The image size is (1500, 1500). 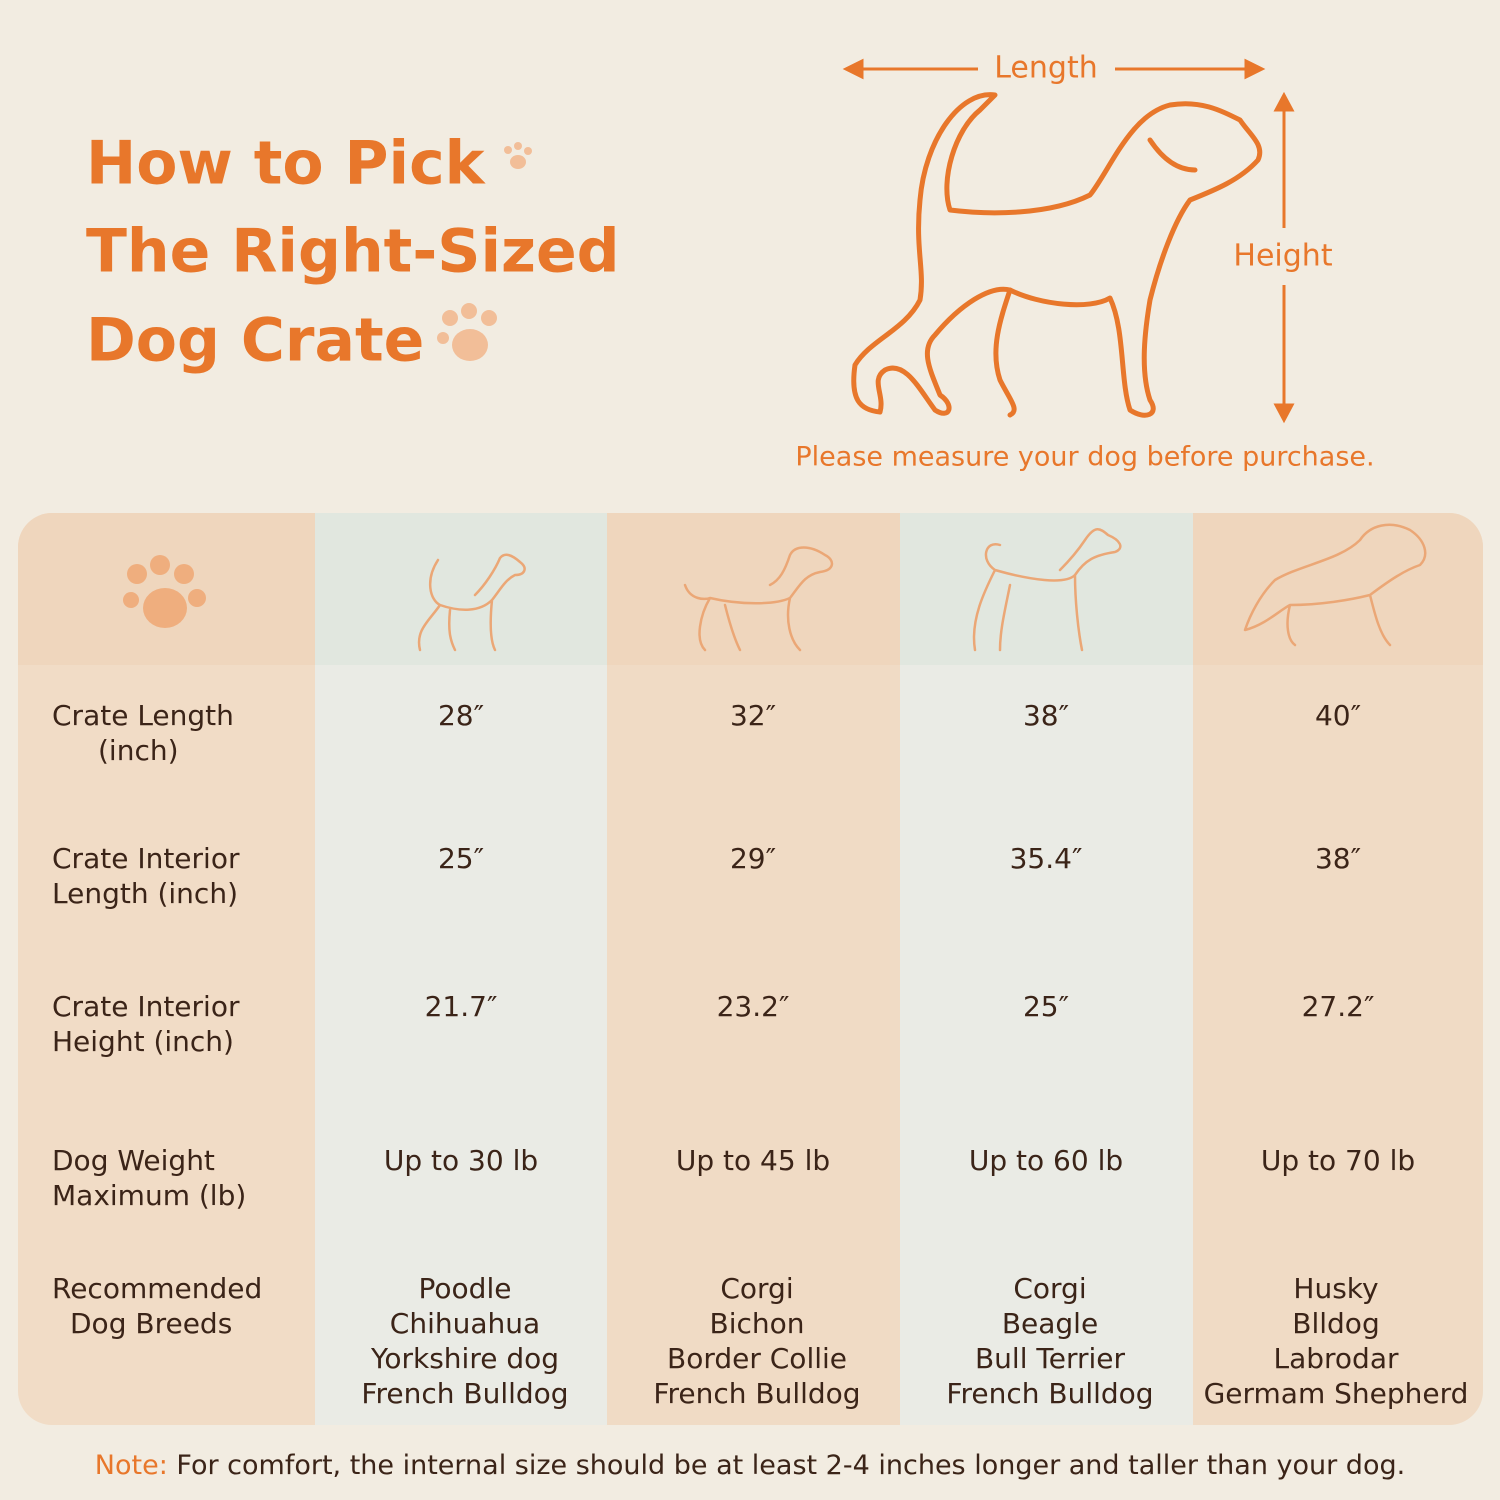 I want to click on row-label: (inch), so click(x=138, y=750).